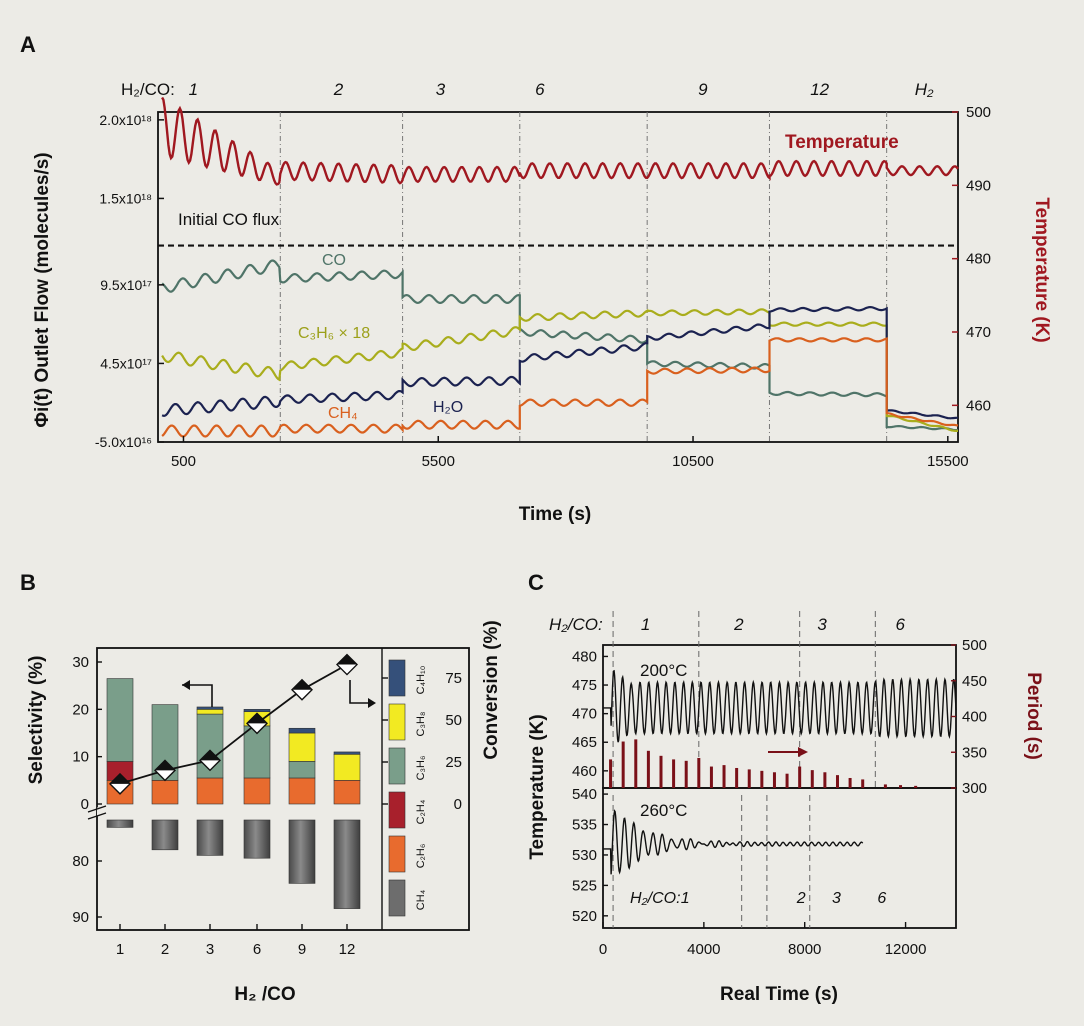 The width and height of the screenshot is (1084, 1026). Describe the element at coordinates (881, 898) in the screenshot. I see `c-ratio-bottom-3: 6` at that location.